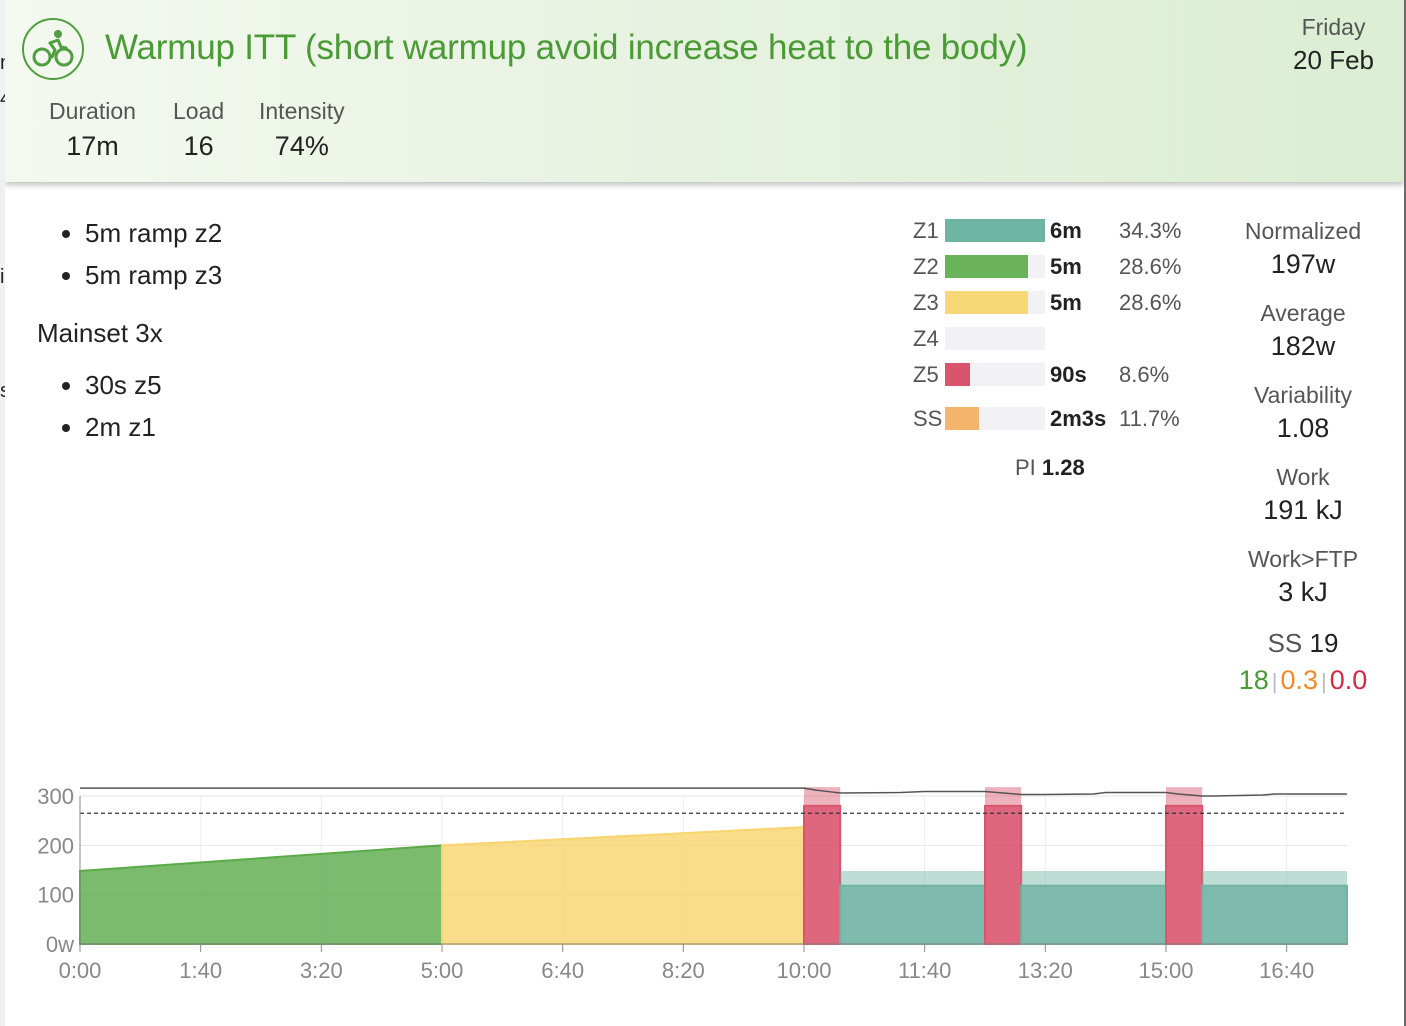  I want to click on zone-percent: 34.3%, so click(1150, 230).